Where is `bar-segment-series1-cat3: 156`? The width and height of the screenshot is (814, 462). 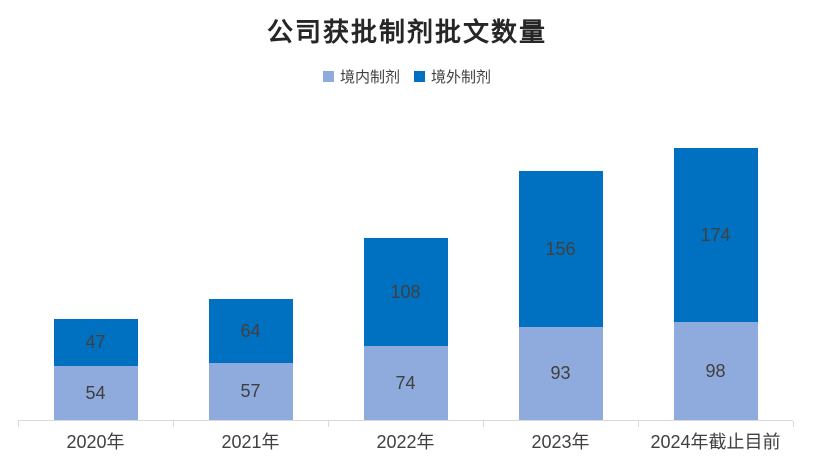
bar-segment-series1-cat3: 156 is located at coordinates (560, 249).